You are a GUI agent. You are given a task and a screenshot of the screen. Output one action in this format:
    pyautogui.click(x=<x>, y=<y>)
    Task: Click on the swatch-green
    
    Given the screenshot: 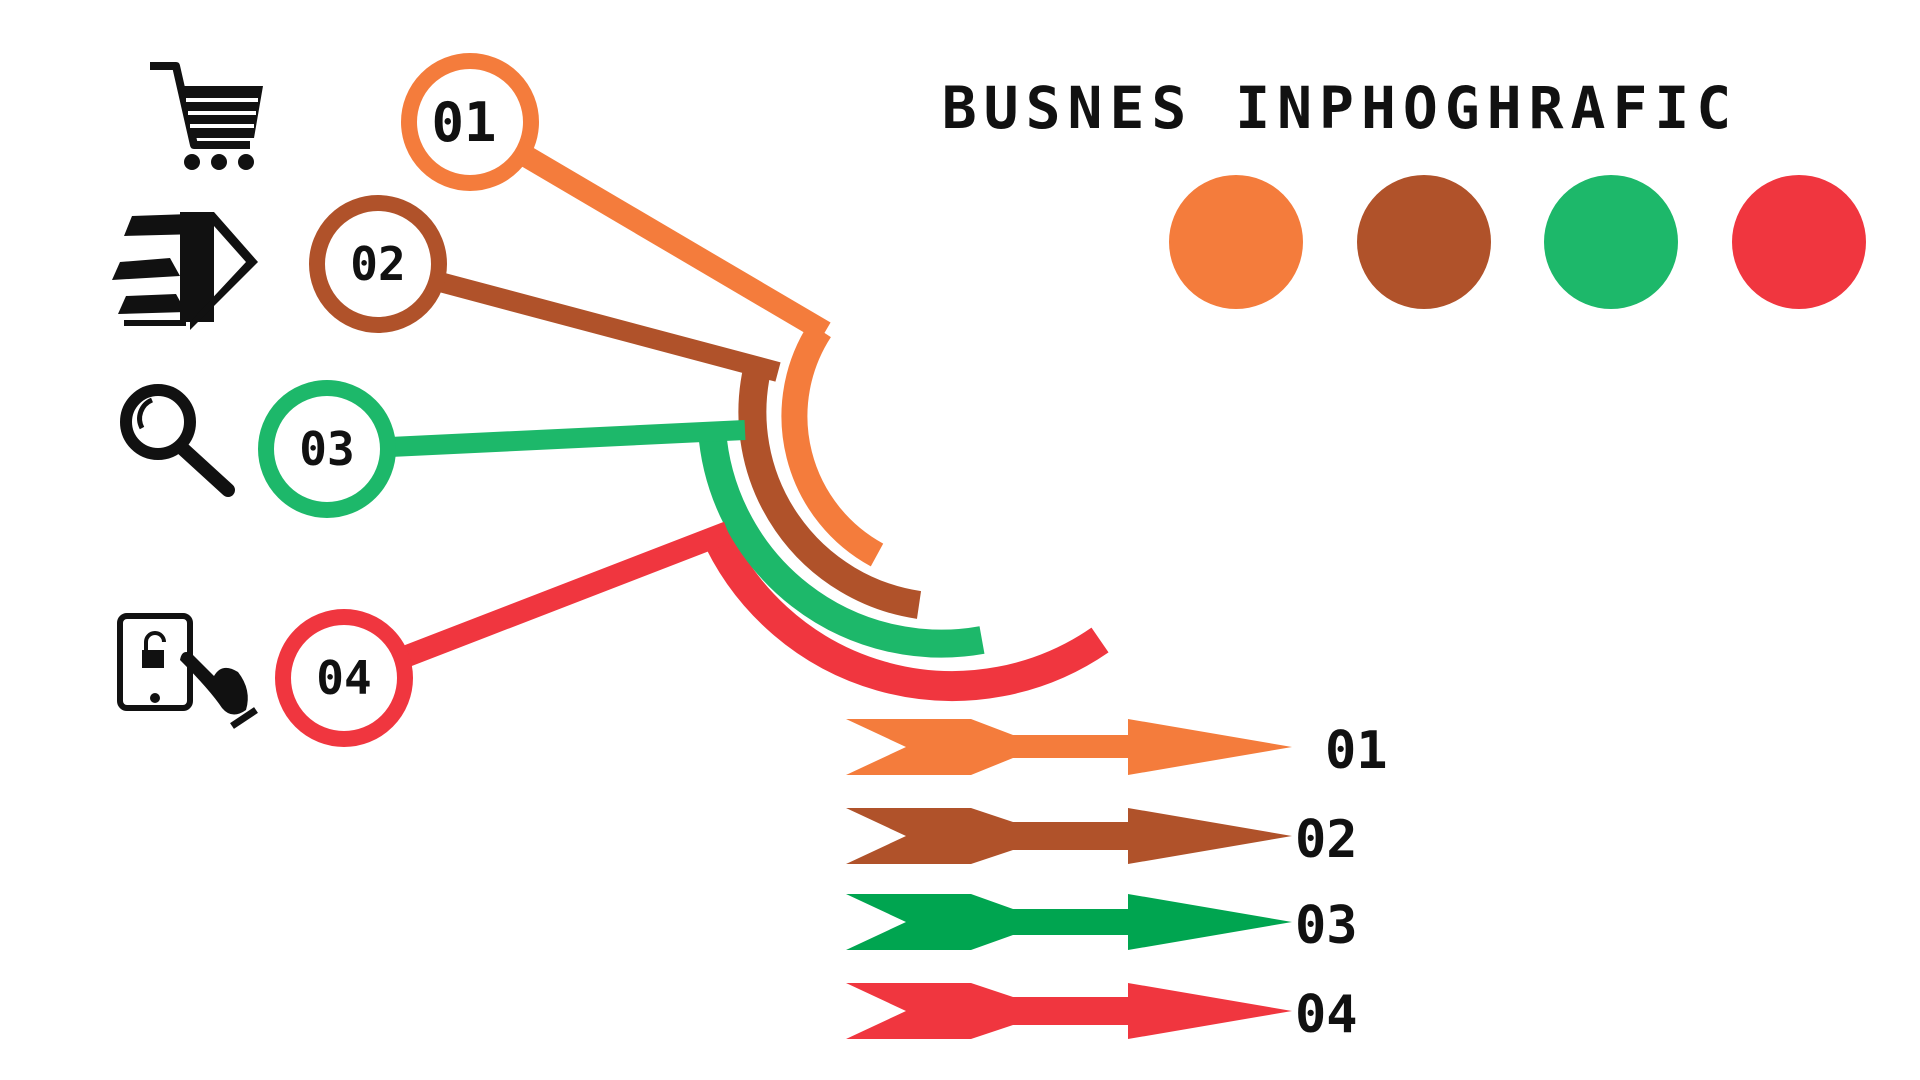 What is the action you would take?
    pyautogui.click(x=1611, y=242)
    